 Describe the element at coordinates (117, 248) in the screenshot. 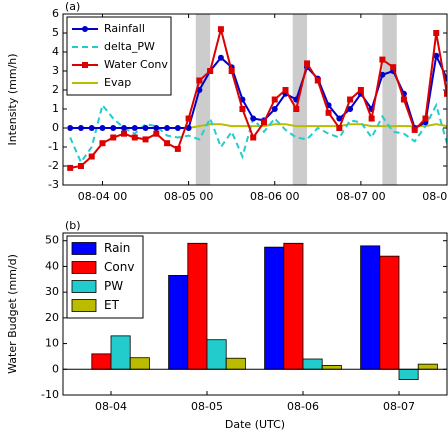

I see `legend-label: Rain` at that location.